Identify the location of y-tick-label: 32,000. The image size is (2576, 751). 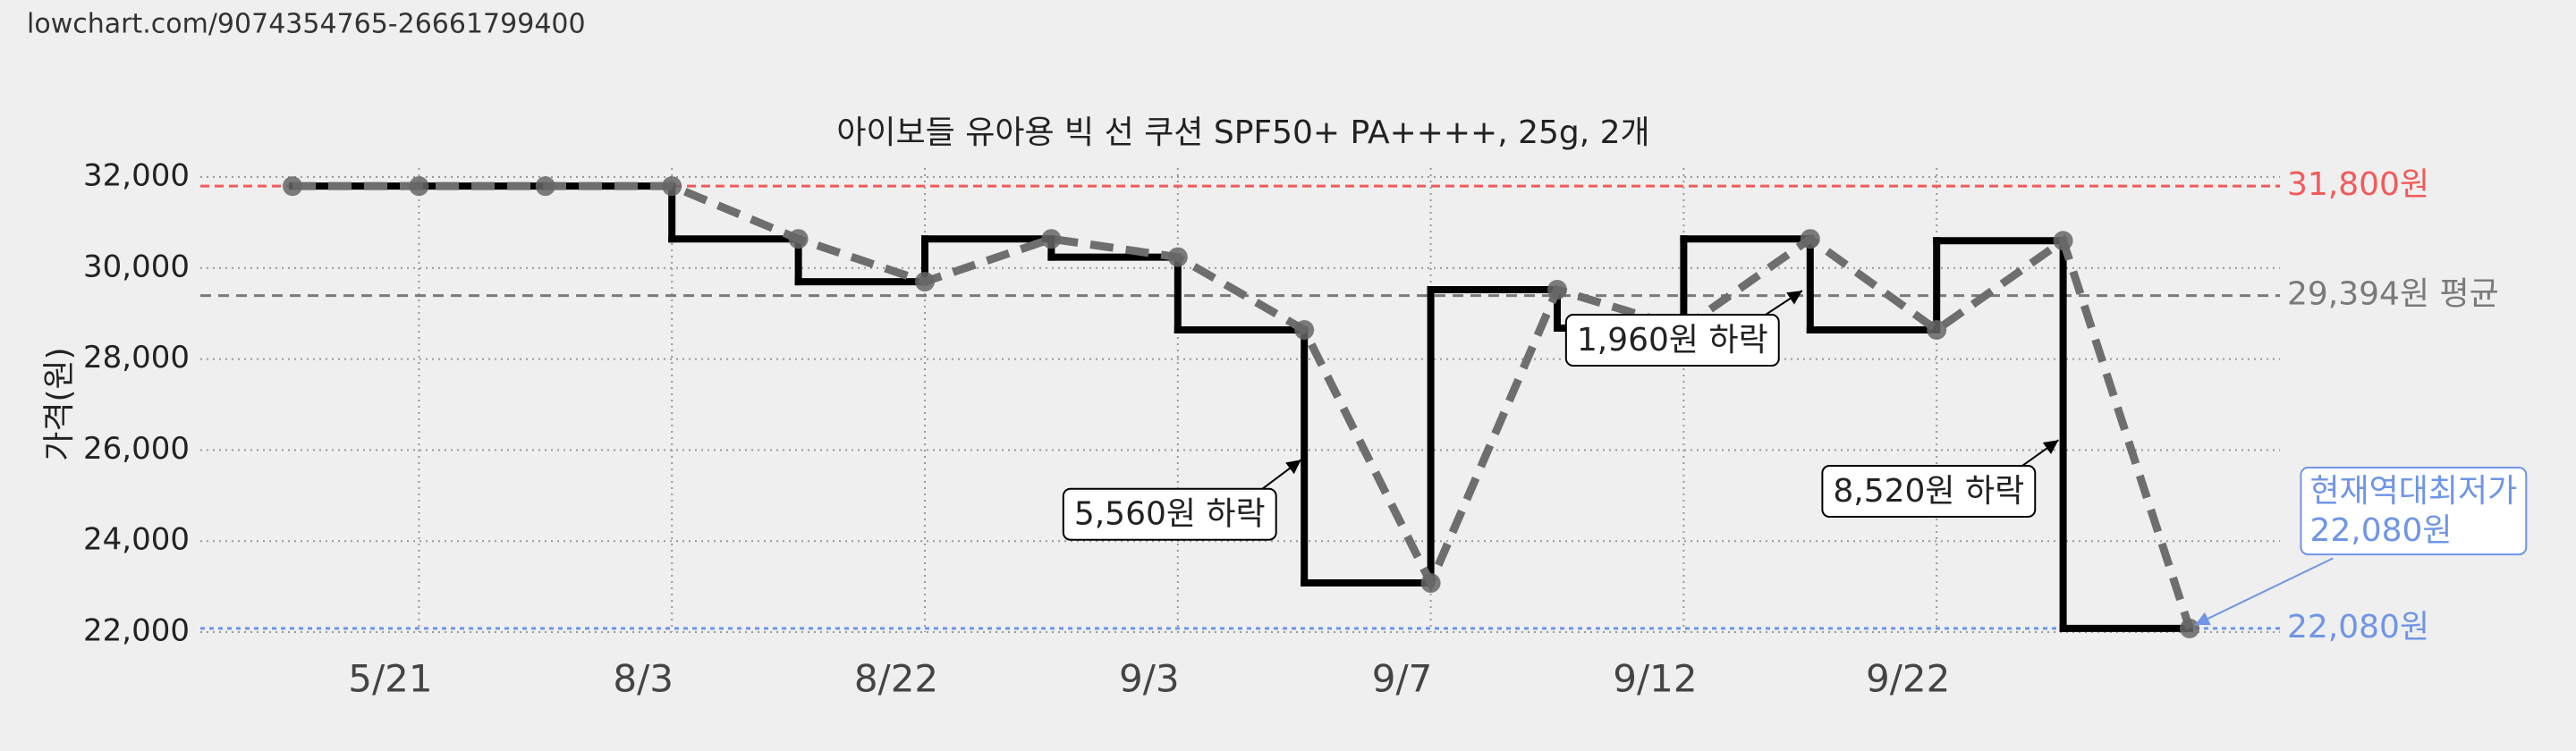
(136, 176).